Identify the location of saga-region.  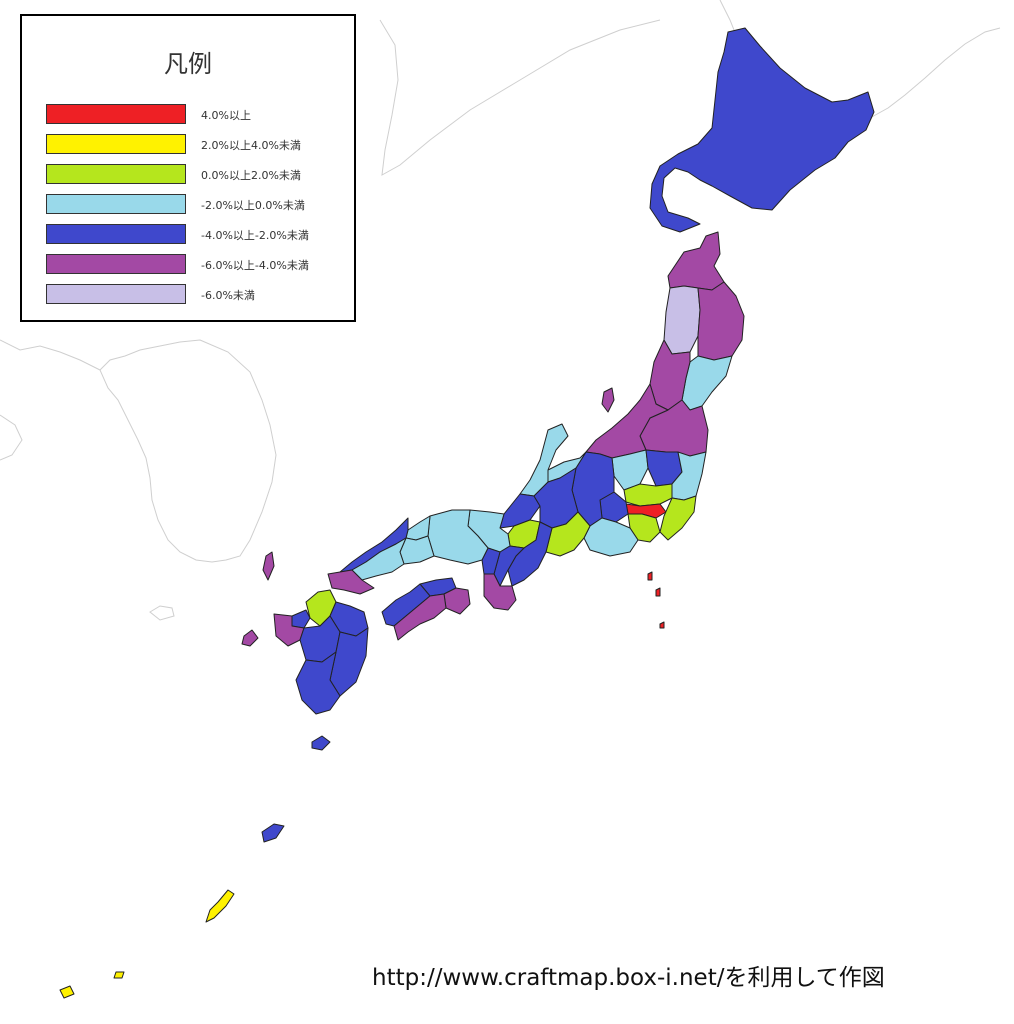
(301, 619).